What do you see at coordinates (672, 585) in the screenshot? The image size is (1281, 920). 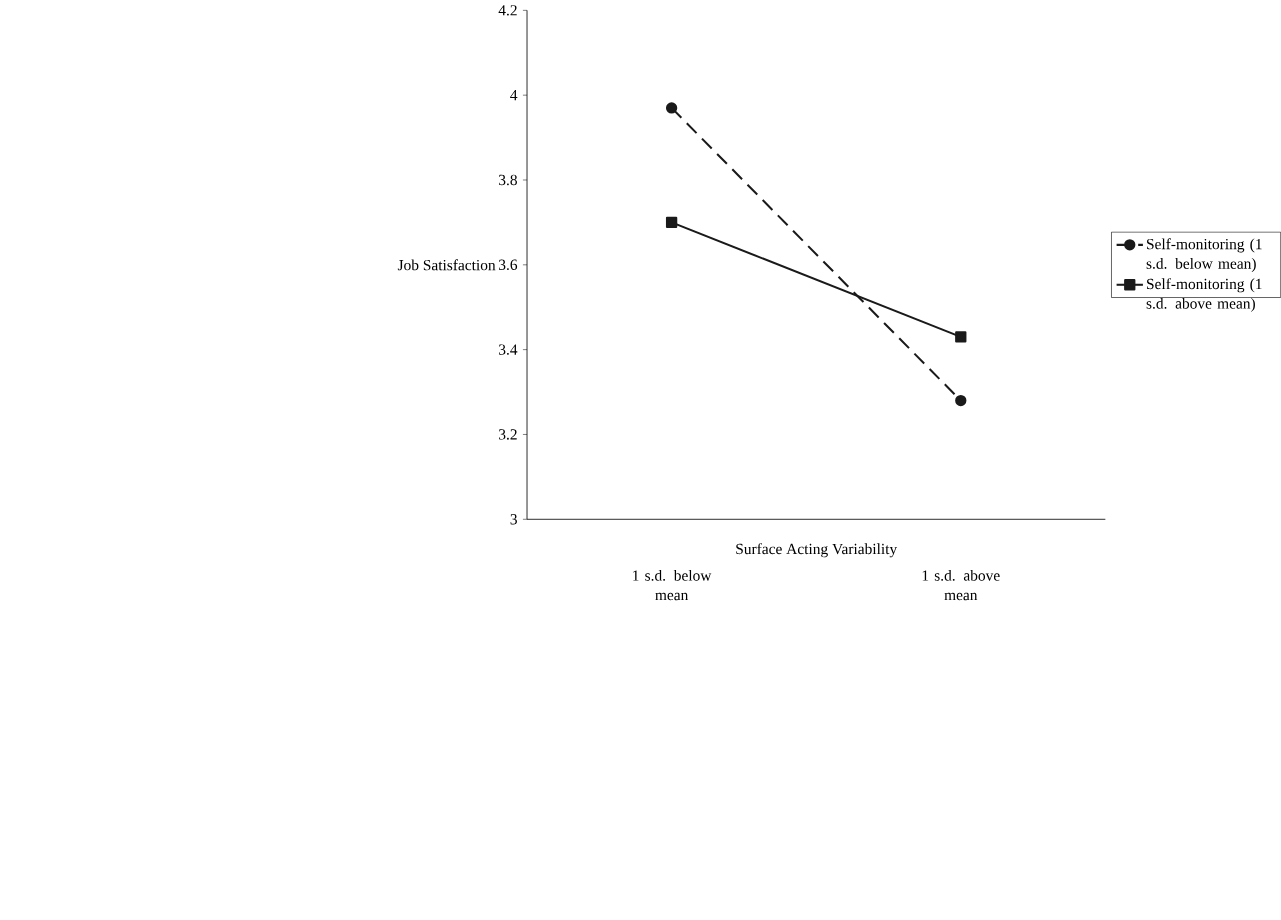 I see `x-tick-label: 1 s.d. below mean` at bounding box center [672, 585].